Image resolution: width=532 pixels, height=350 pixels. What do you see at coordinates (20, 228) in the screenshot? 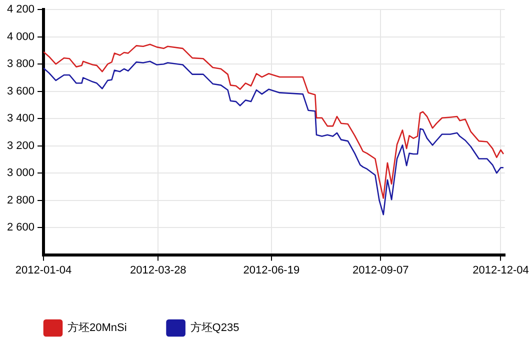
I see `y-tick-label: 2 600` at bounding box center [20, 228].